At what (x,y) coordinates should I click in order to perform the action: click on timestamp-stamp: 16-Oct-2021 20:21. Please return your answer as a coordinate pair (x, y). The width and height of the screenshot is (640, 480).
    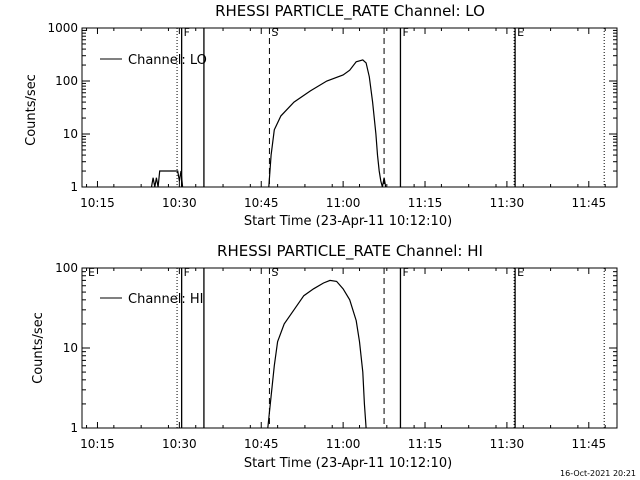
    Looking at the image, I should click on (598, 473).